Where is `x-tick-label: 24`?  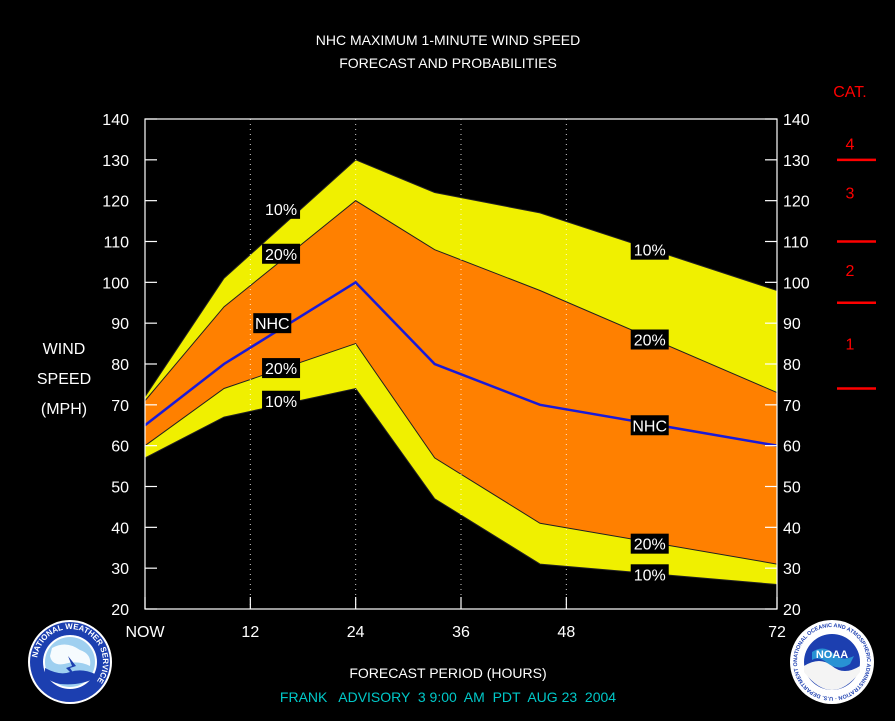
x-tick-label: 24 is located at coordinates (356, 632).